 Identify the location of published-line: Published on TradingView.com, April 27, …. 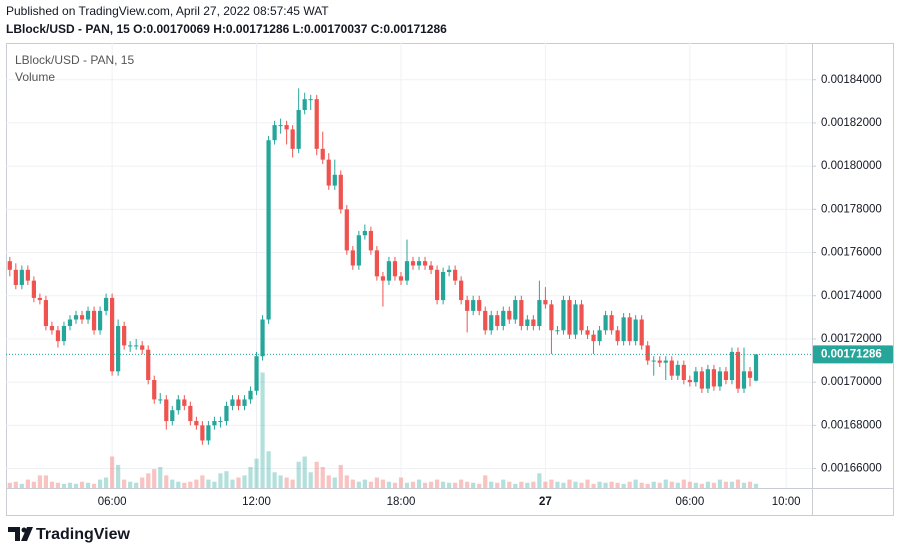
(167, 11).